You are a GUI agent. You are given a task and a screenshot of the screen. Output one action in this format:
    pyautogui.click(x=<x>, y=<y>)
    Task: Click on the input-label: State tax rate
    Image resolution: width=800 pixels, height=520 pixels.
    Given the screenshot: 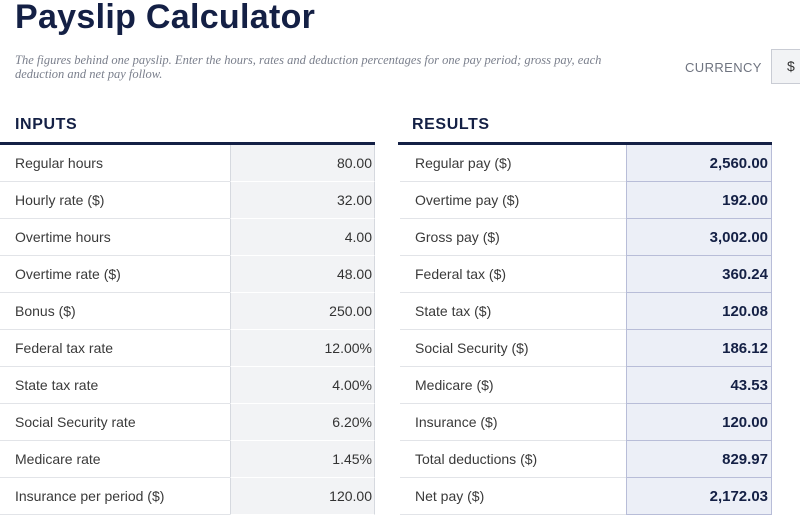 What is the action you would take?
    pyautogui.click(x=115, y=385)
    